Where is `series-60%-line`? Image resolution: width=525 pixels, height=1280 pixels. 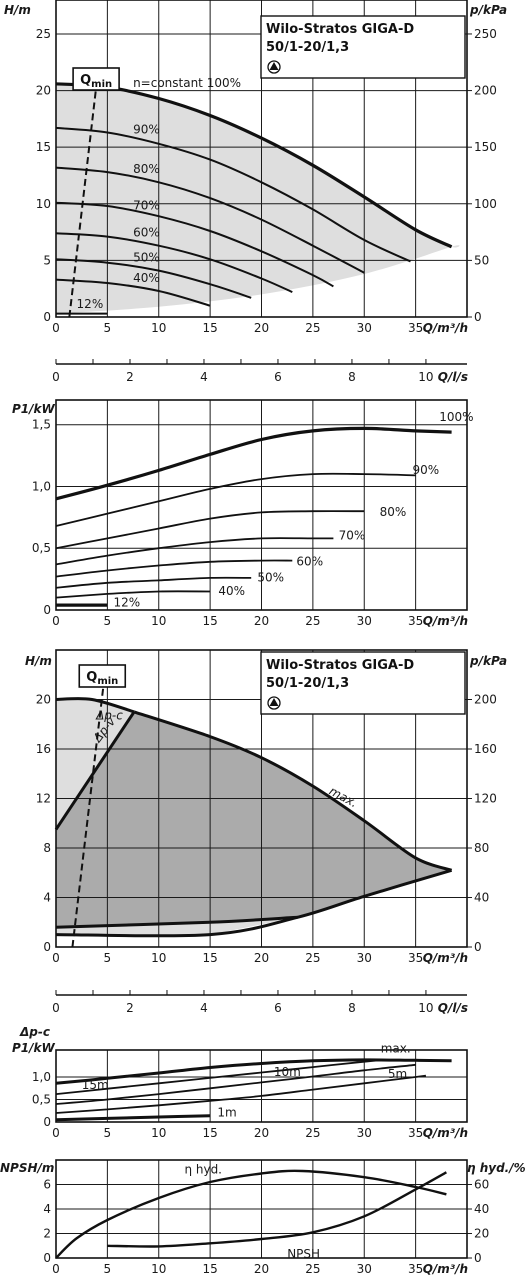
series-60%-line is located at coordinates (174, 263).